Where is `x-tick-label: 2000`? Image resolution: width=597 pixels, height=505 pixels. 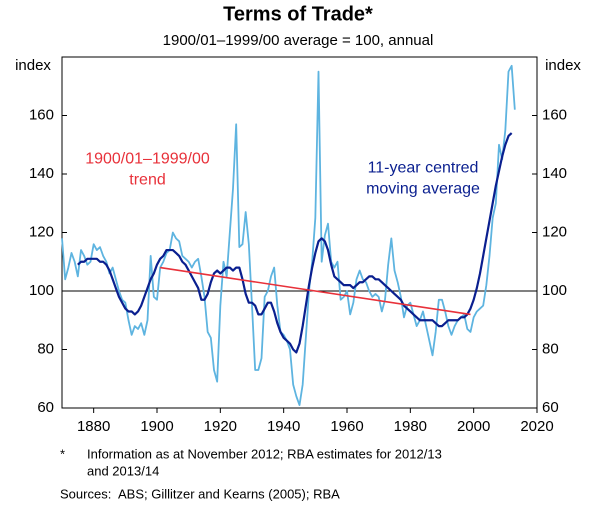
x-tick-label: 2000 is located at coordinates (473, 426).